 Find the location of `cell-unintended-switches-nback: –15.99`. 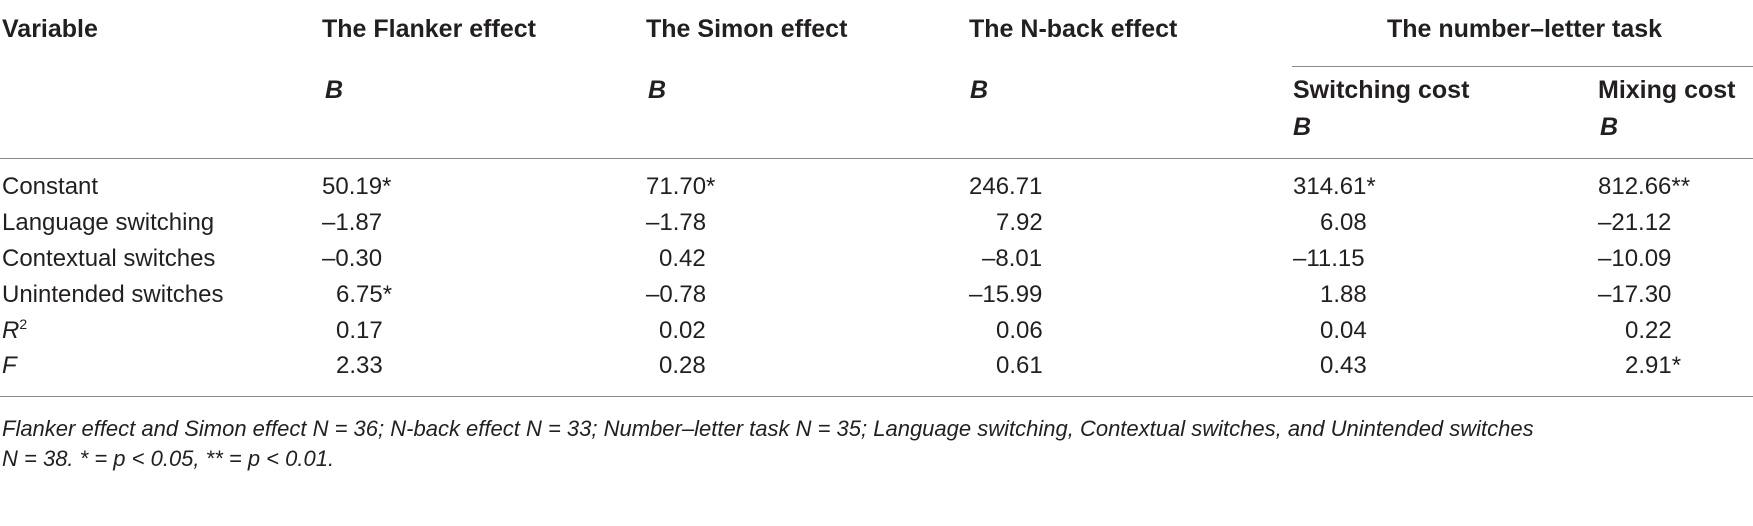

cell-unintended-switches-nback: –15.99 is located at coordinates (1006, 294).